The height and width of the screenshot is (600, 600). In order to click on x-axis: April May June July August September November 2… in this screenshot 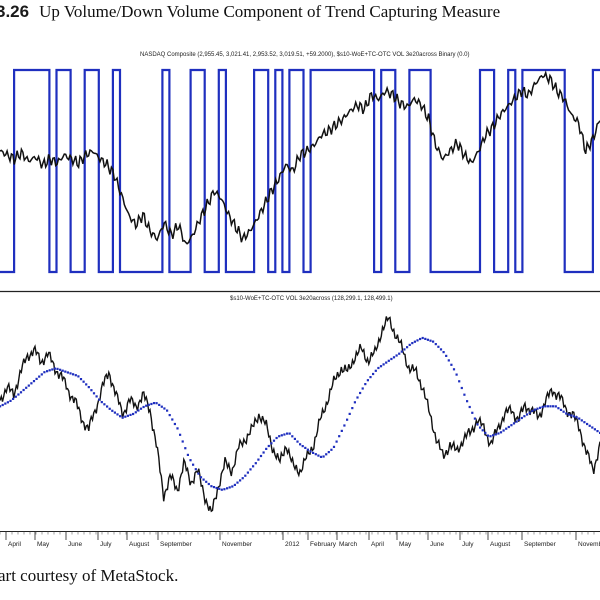, I will do `click(300, 539)`.